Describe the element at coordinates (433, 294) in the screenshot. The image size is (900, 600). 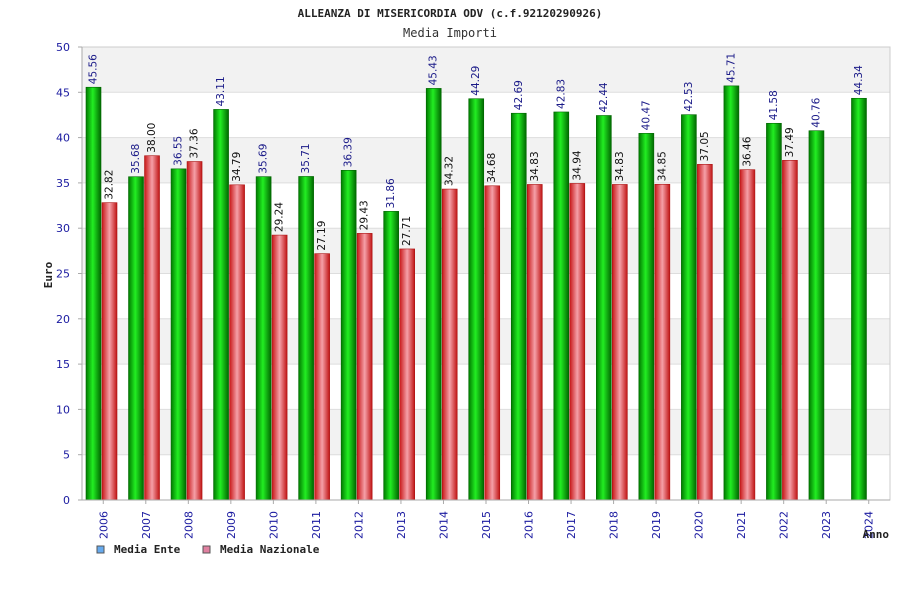
I see `bar-media-ente-2014` at that location.